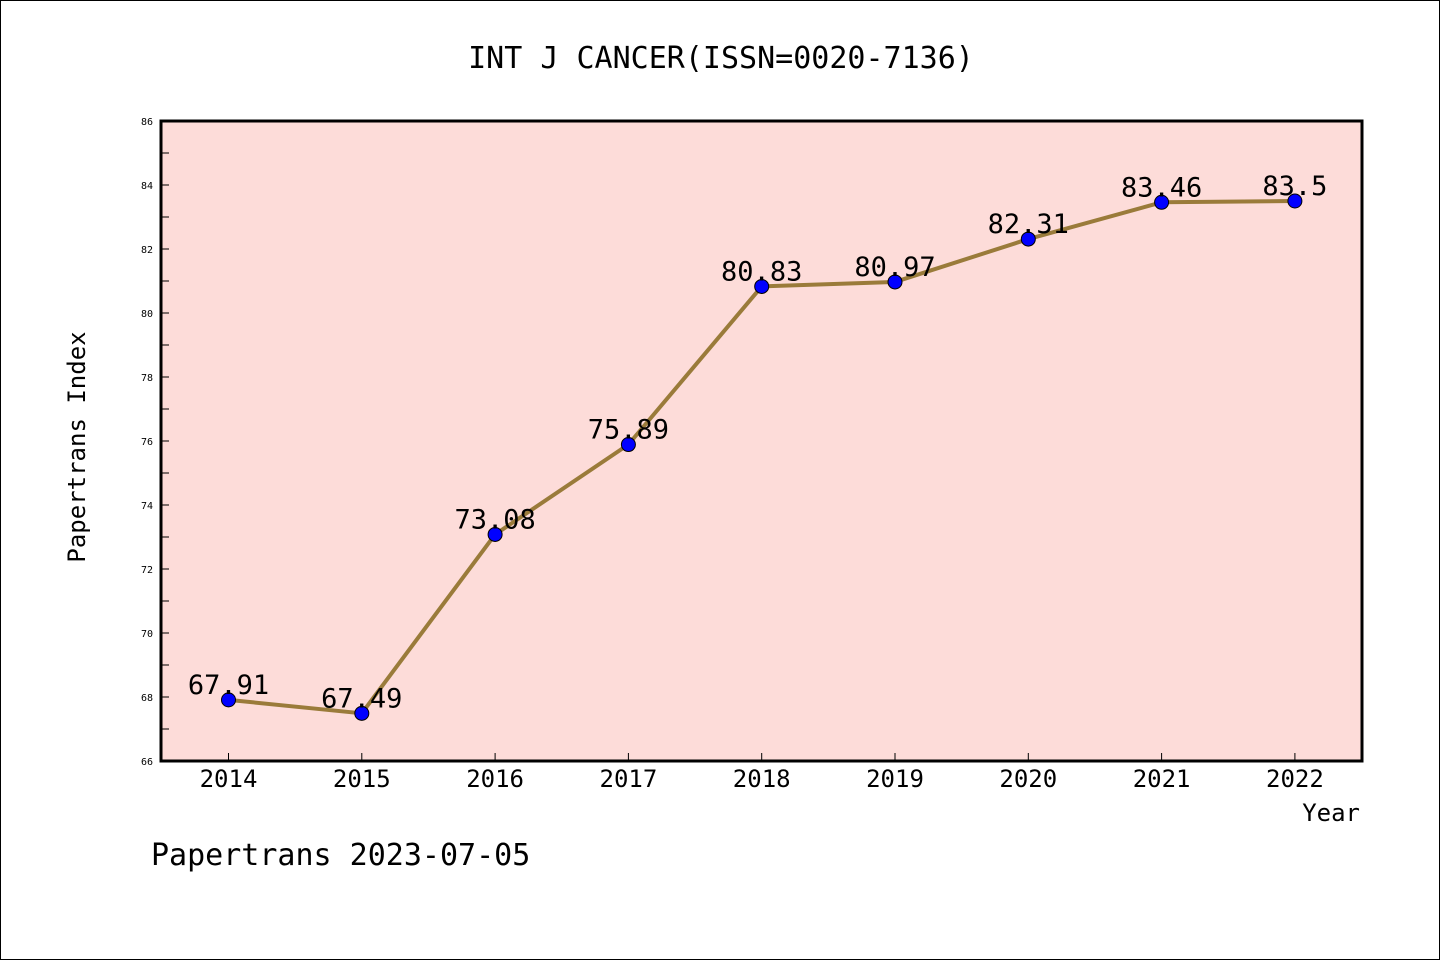 This screenshot has width=1440, height=961. Describe the element at coordinates (229, 779) in the screenshot. I see `x-tick-label: 2014` at that location.